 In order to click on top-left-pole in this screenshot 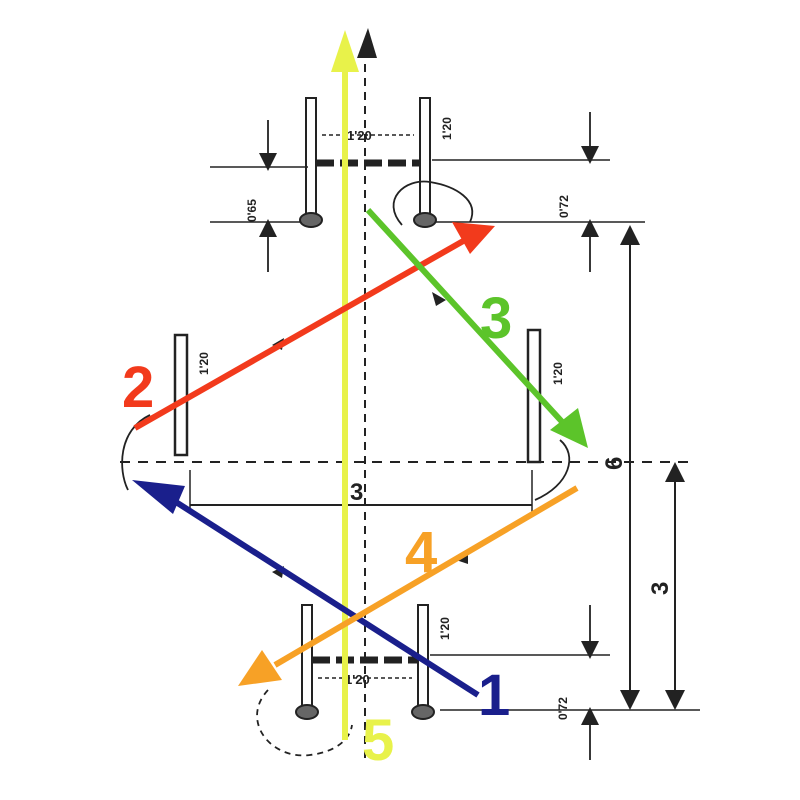, I will do `click(311, 158)`.